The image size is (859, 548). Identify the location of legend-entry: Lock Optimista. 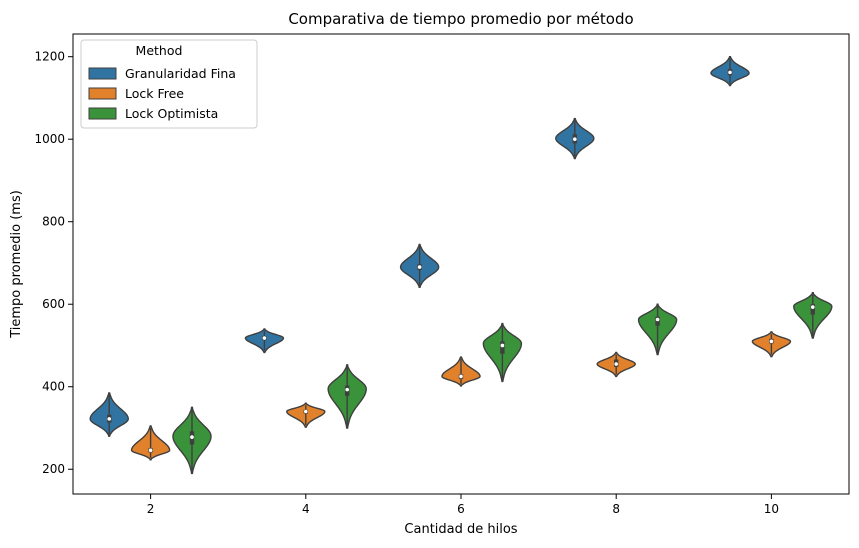
(171, 113).